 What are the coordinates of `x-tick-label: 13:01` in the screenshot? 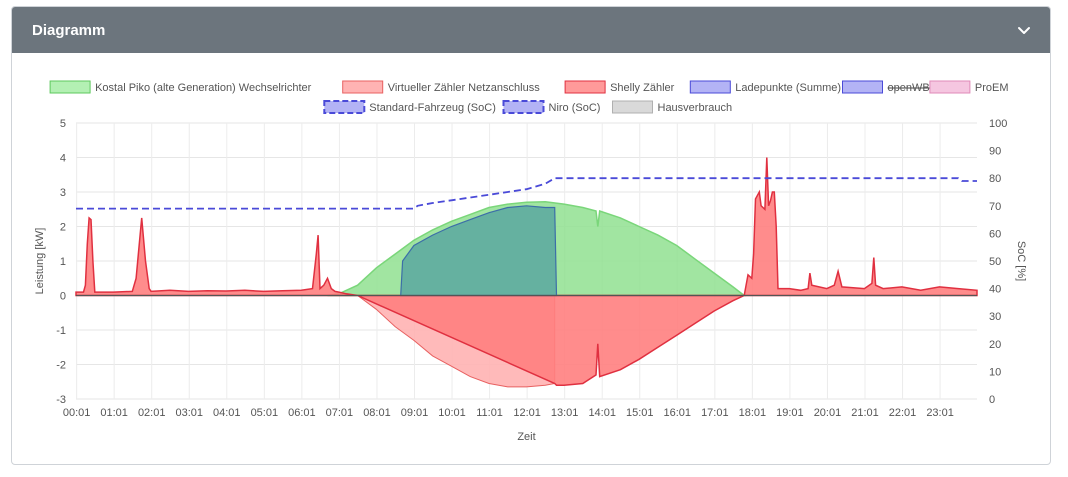 It's located at (565, 413).